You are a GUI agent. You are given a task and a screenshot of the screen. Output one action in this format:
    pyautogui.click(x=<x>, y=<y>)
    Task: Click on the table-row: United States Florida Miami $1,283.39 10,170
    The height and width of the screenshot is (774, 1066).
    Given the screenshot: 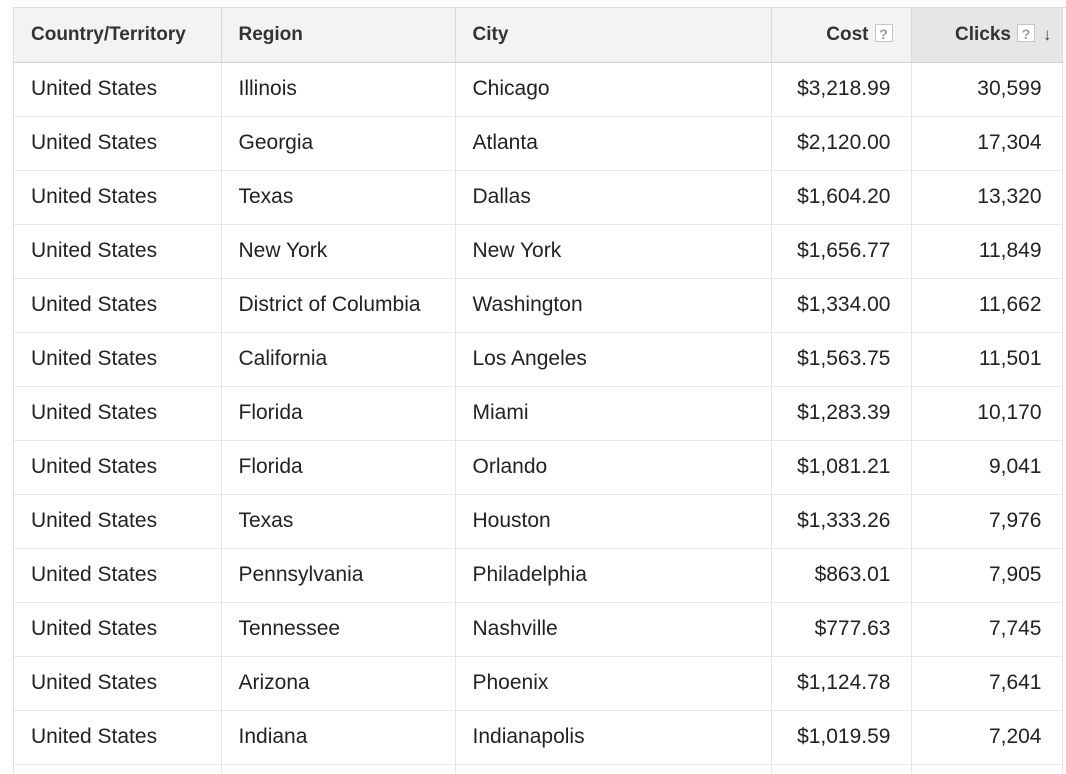 What is the action you would take?
    pyautogui.click(x=540, y=413)
    